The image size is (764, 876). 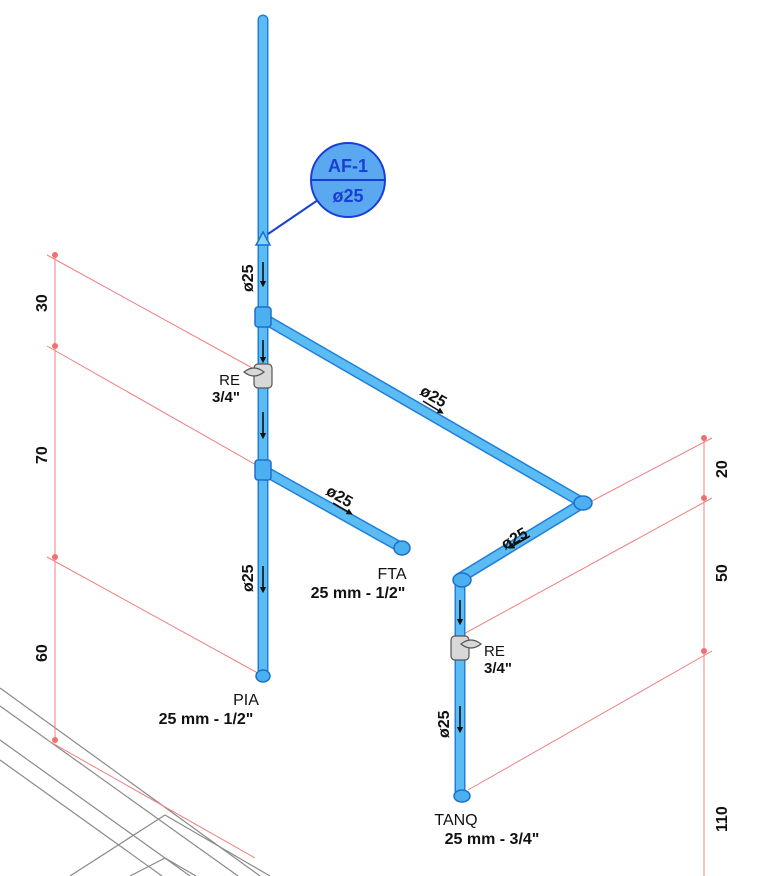 What do you see at coordinates (248, 278) in the screenshot?
I see `pipe-label-riser-top: ø25` at bounding box center [248, 278].